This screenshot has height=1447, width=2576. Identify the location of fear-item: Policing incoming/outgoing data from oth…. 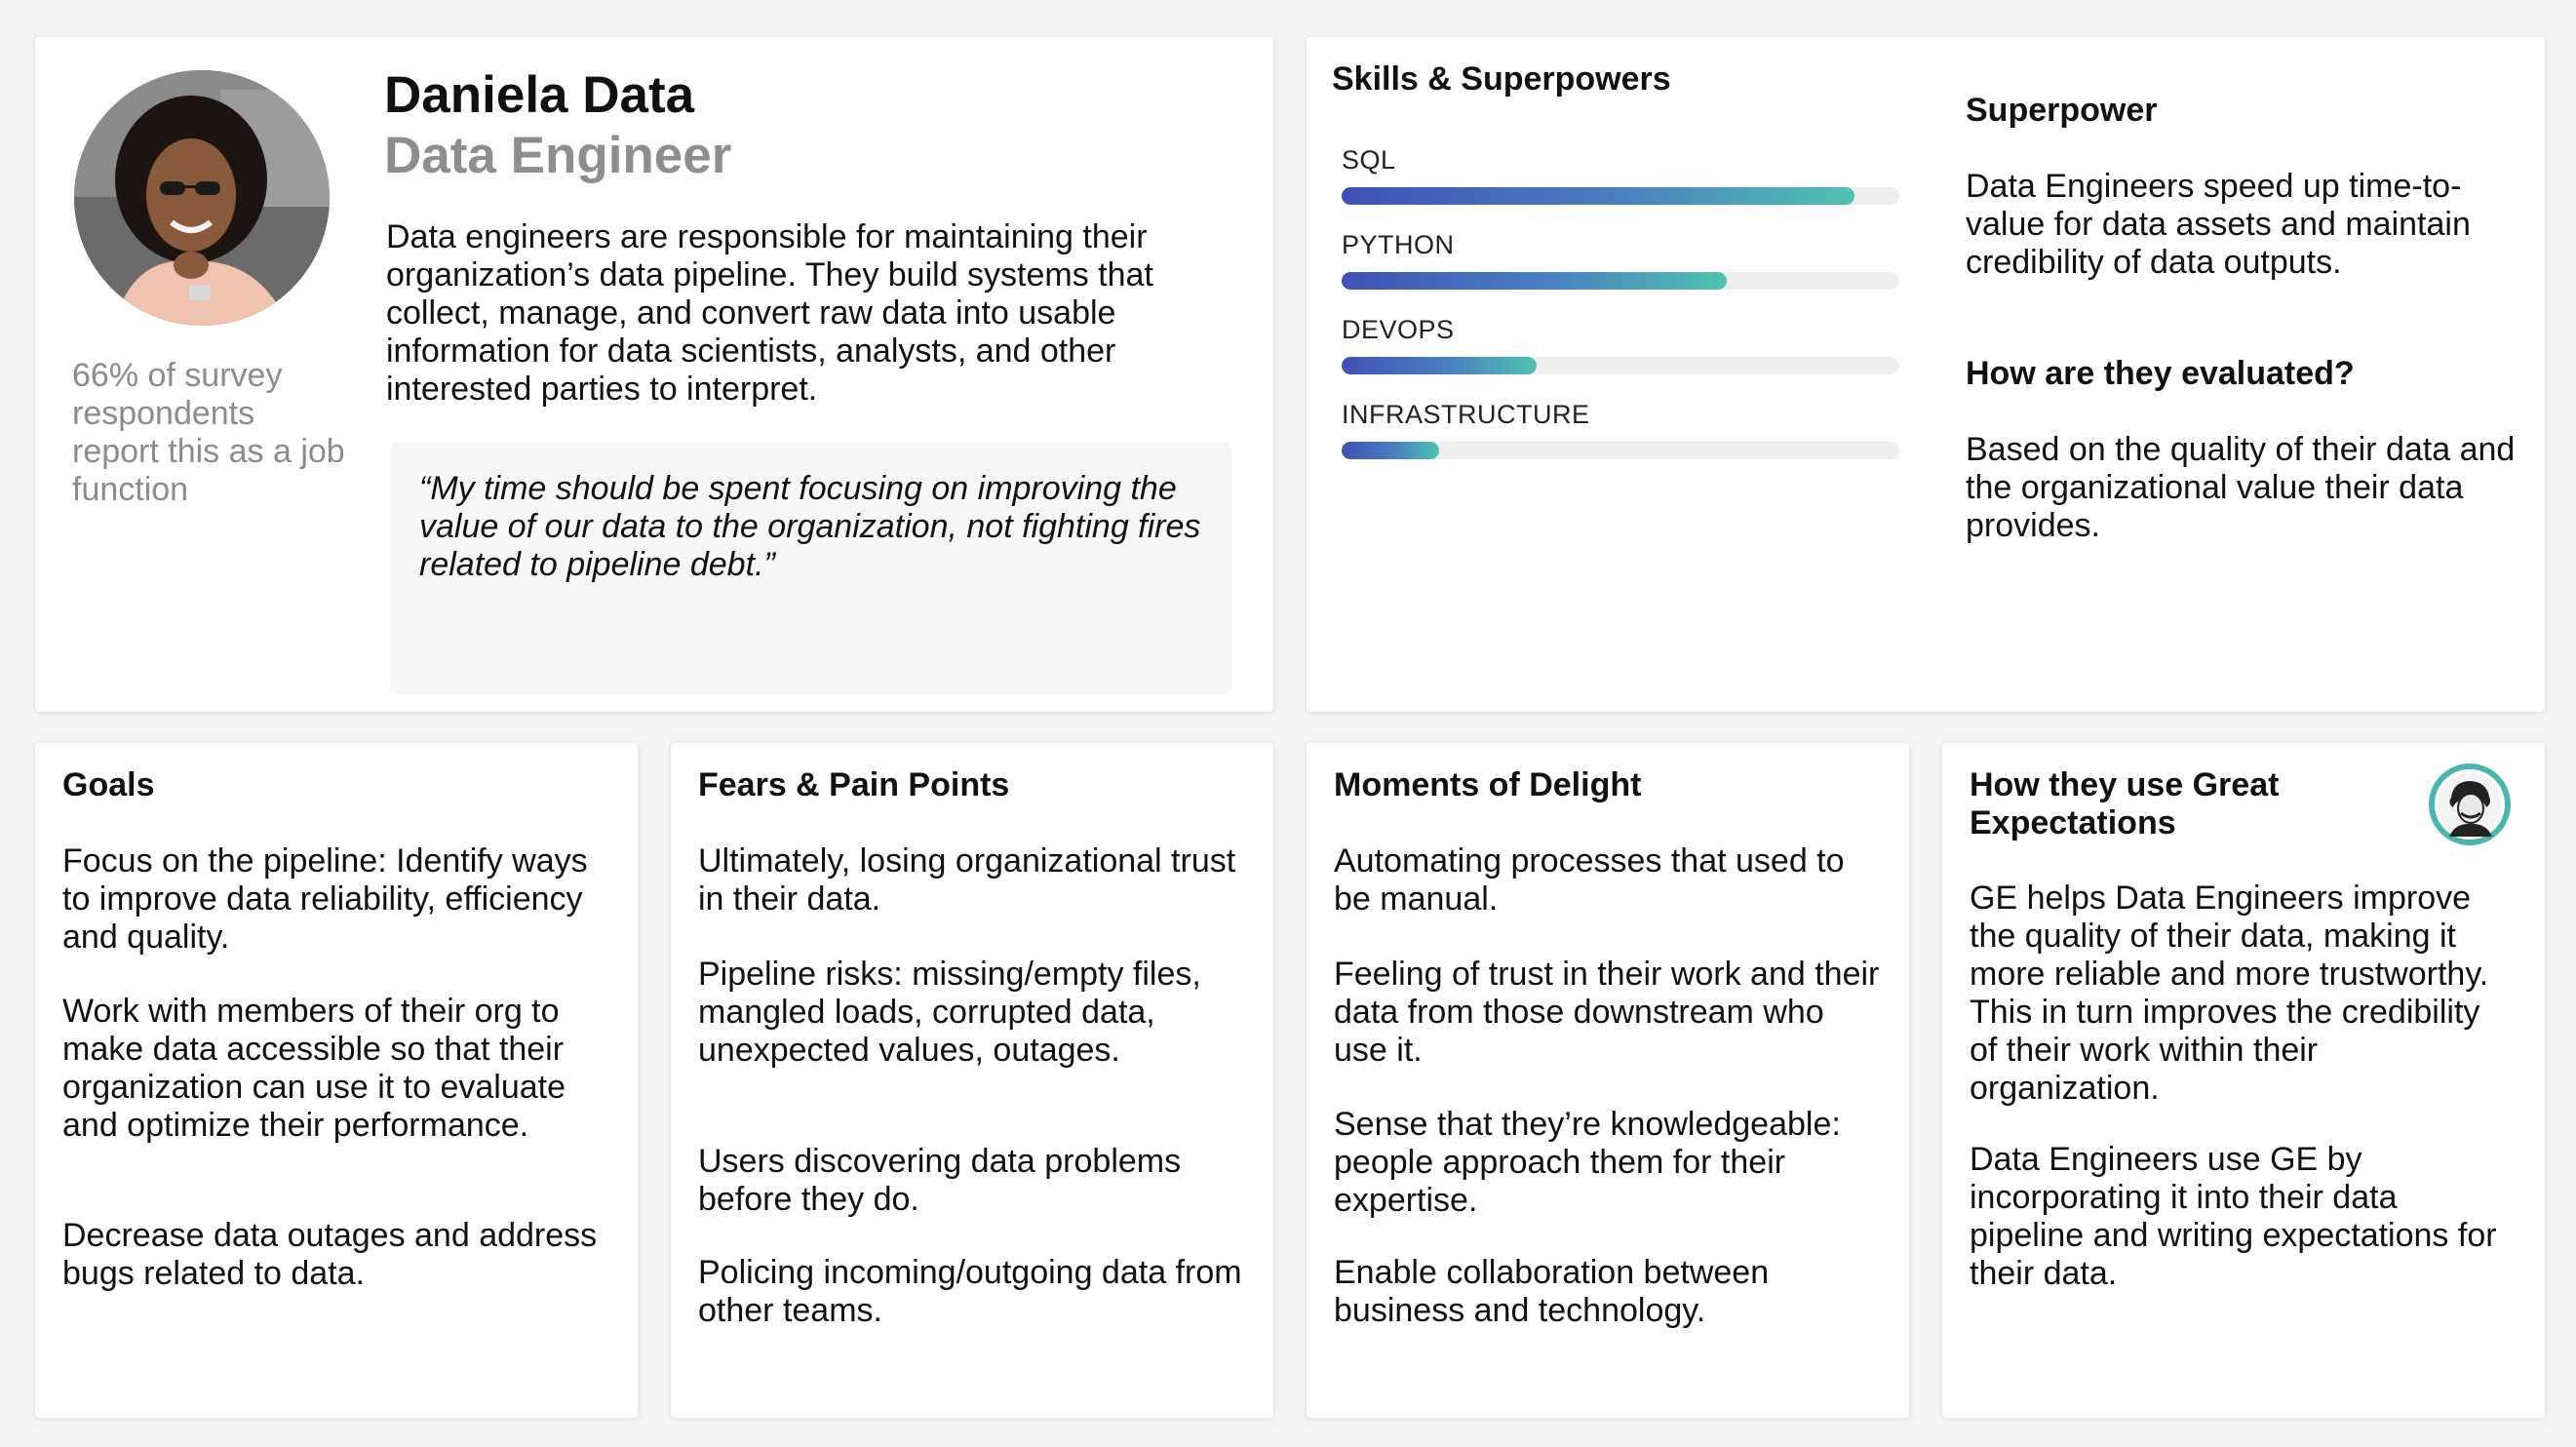
(970, 1291).